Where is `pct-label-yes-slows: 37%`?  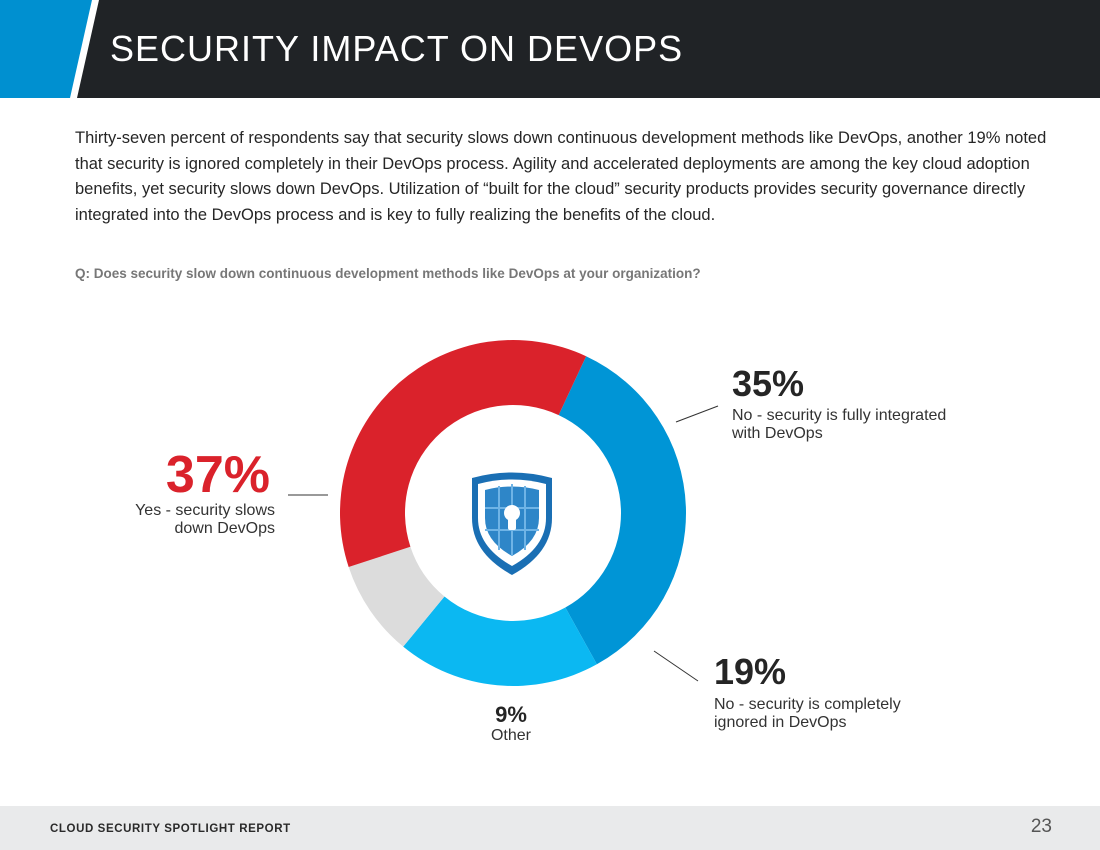 pct-label-yes-slows: 37% is located at coordinates (217, 475).